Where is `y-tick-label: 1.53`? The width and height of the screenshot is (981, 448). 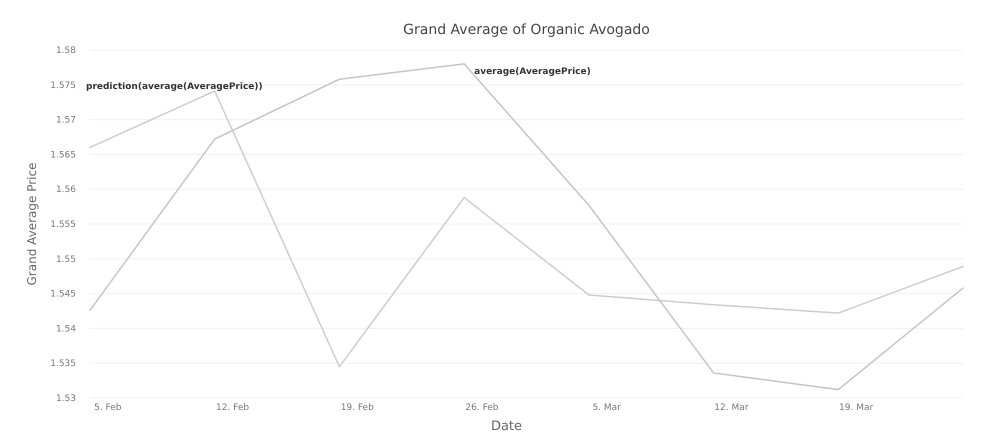 y-tick-label: 1.53 is located at coordinates (66, 399).